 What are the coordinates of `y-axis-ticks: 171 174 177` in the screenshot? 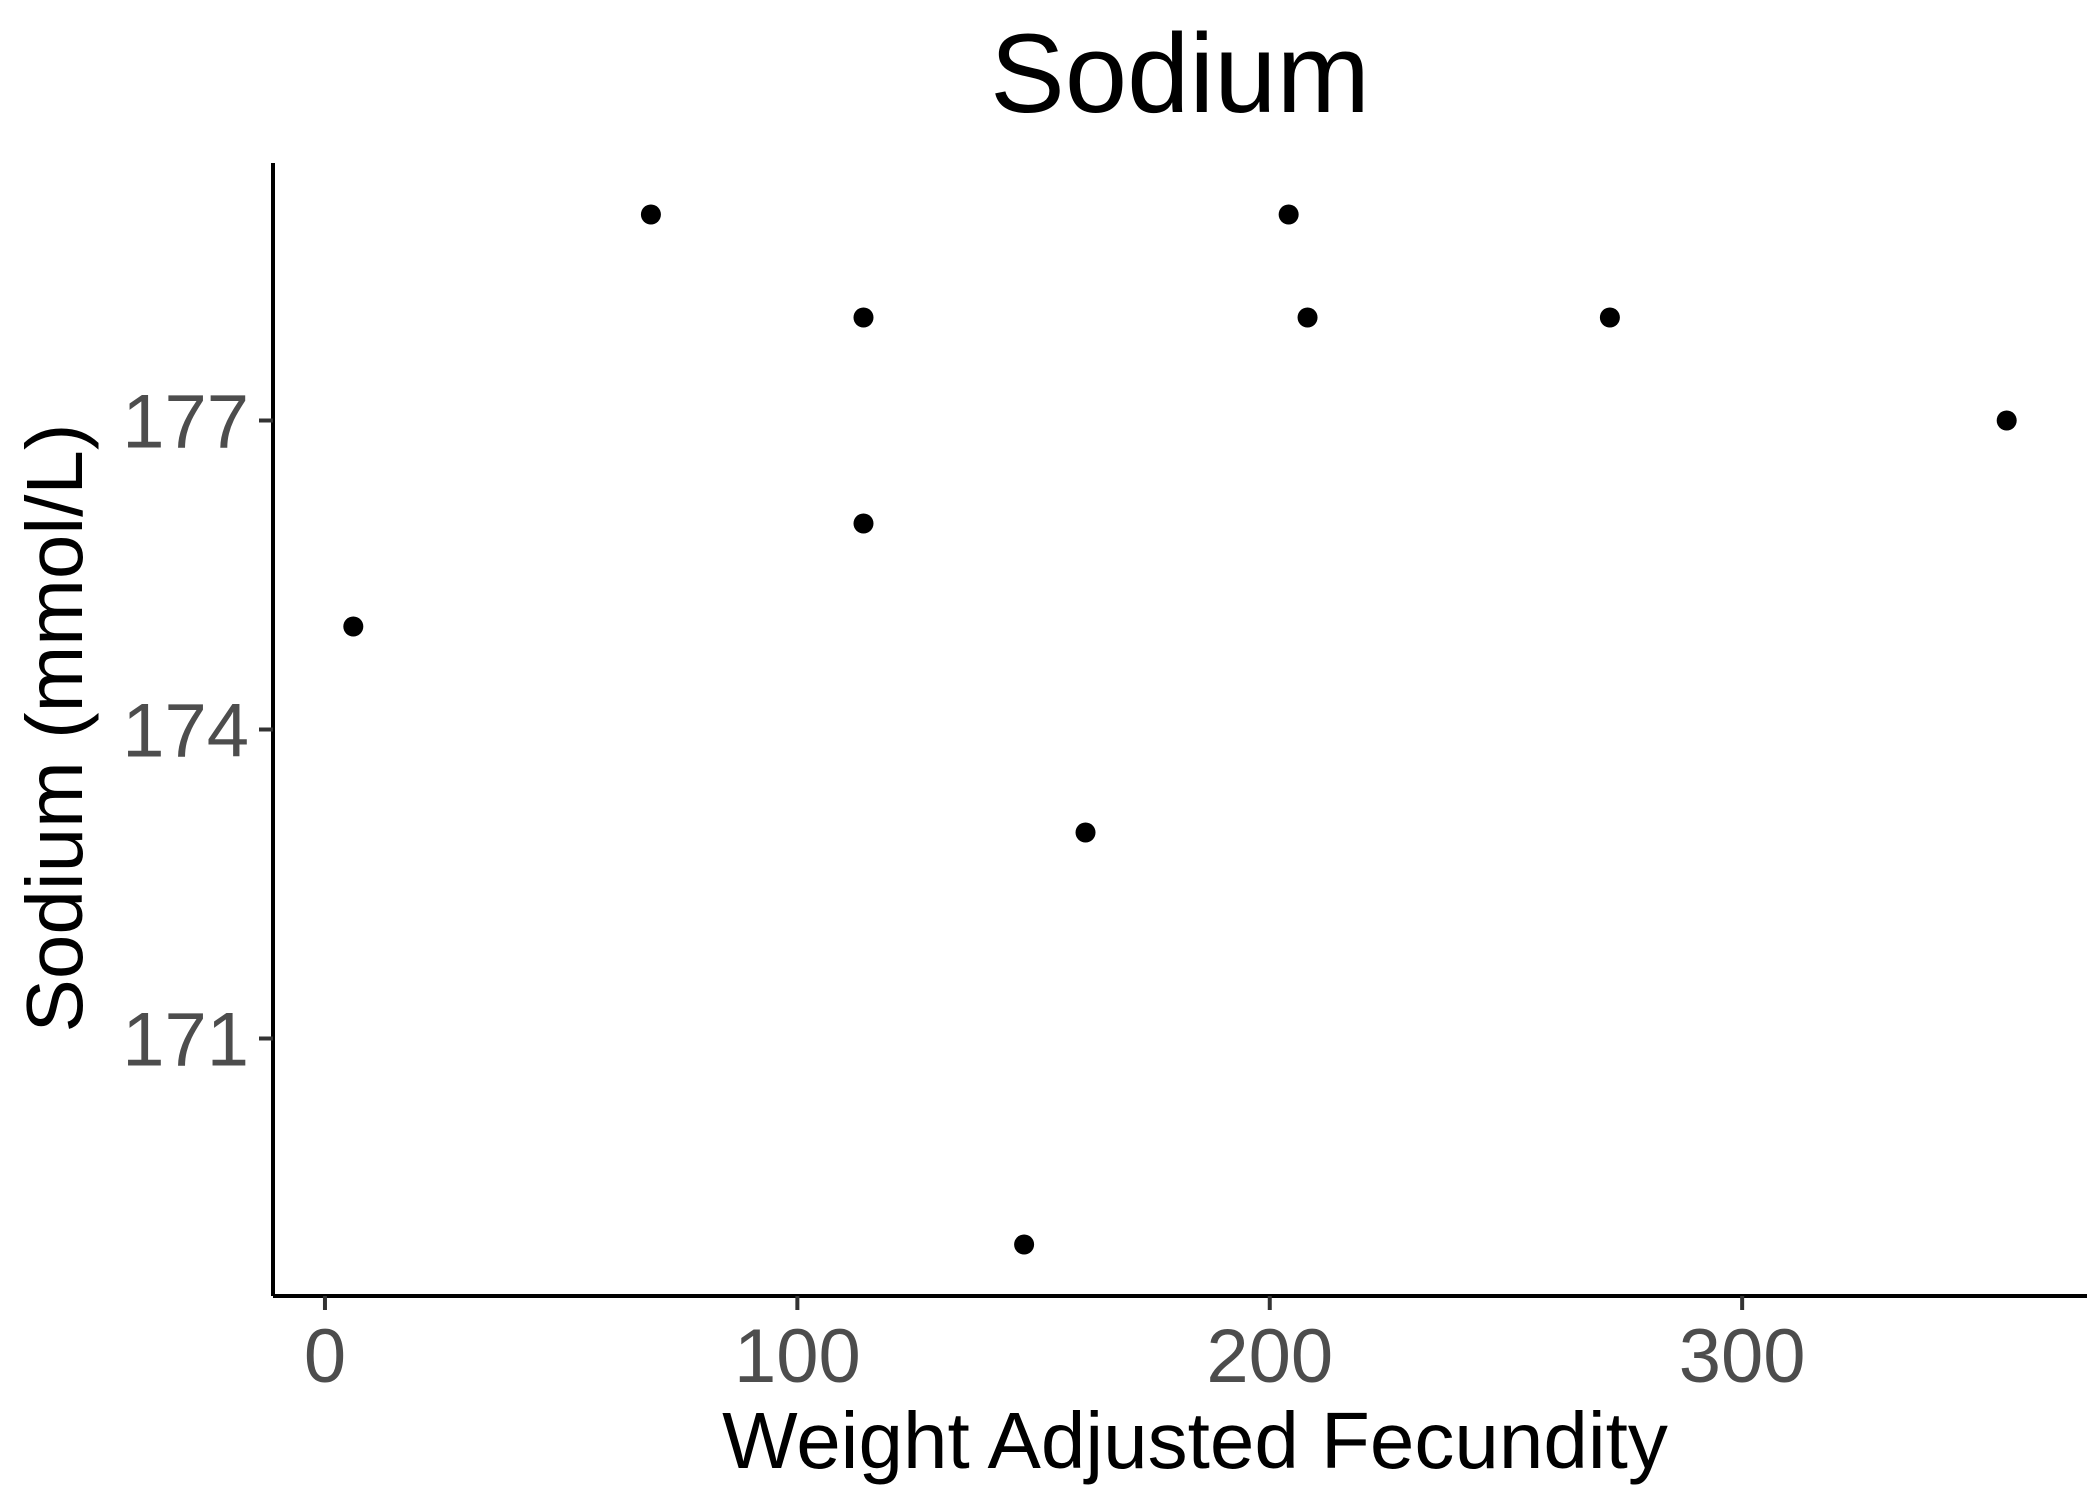 It's located at (197, 731).